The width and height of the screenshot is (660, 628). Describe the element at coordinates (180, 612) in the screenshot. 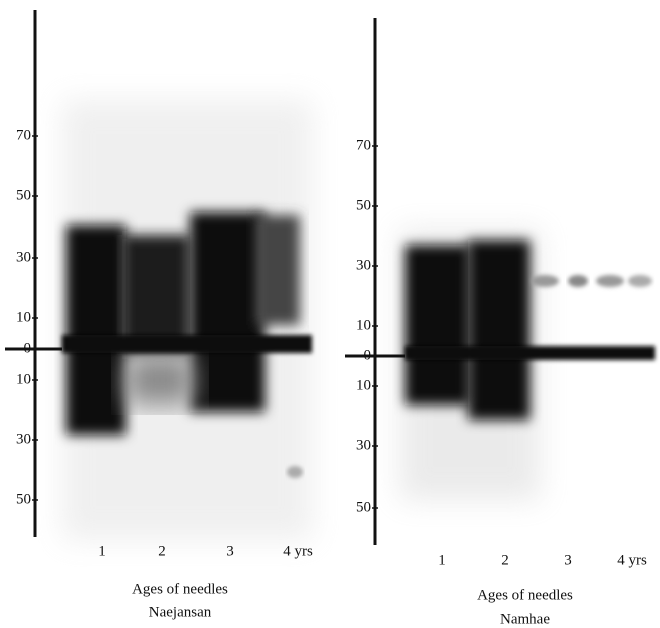

I see `caption: Naejansan` at that location.